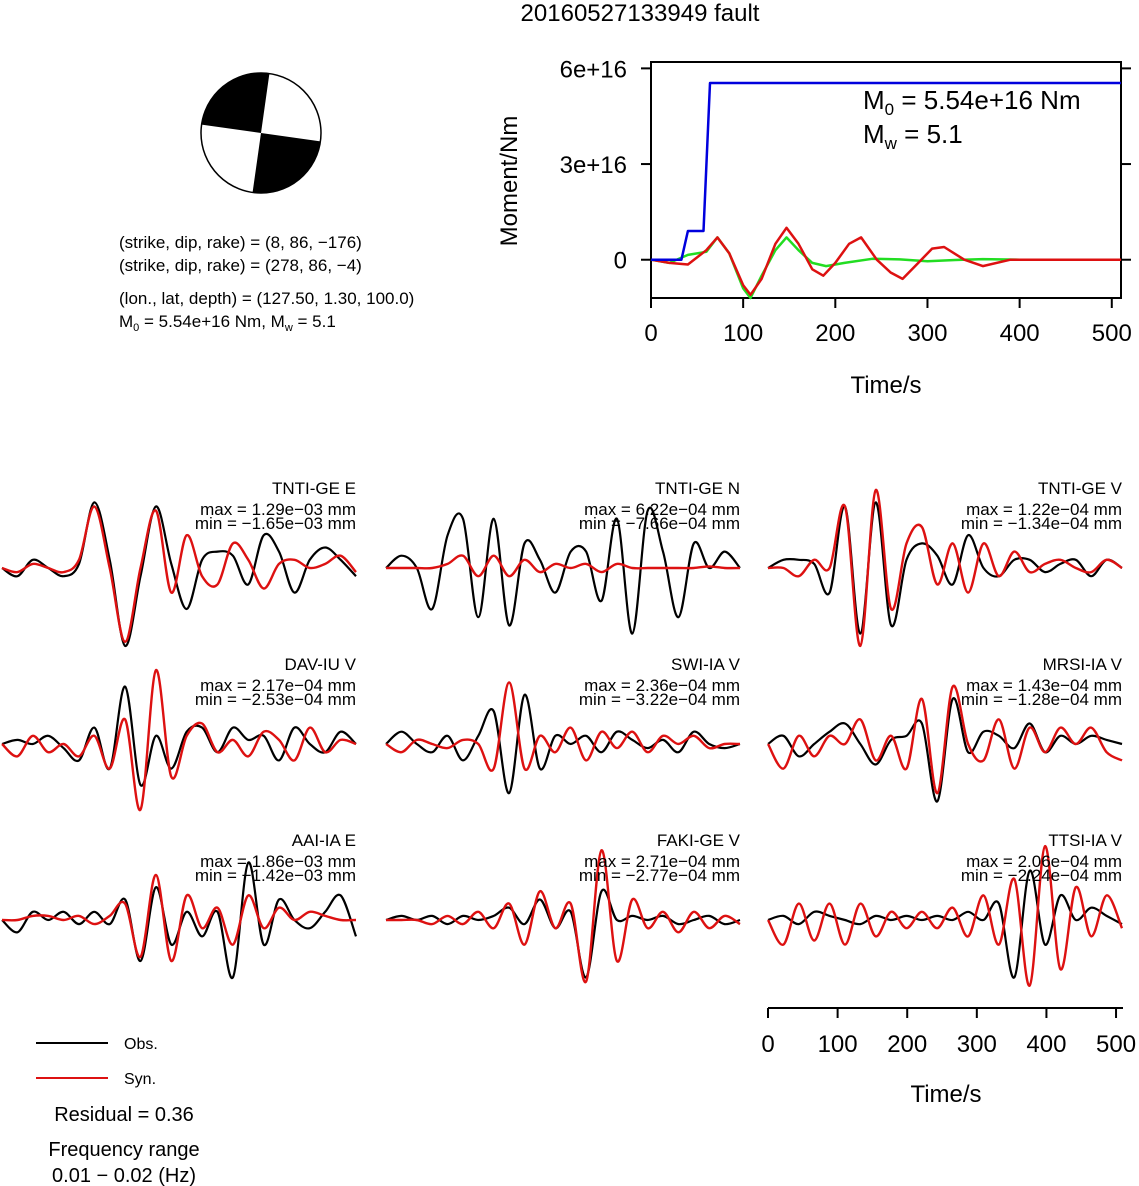  Describe the element at coordinates (886, 171) in the screenshot. I see `moment-cumulative-line` at that location.